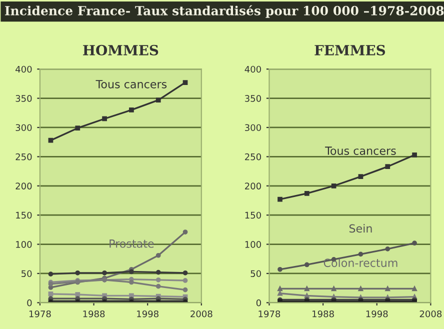 The image size is (444, 329). Describe the element at coordinates (120, 50) in the screenshot. I see `chart-title: HOMMES` at that location.